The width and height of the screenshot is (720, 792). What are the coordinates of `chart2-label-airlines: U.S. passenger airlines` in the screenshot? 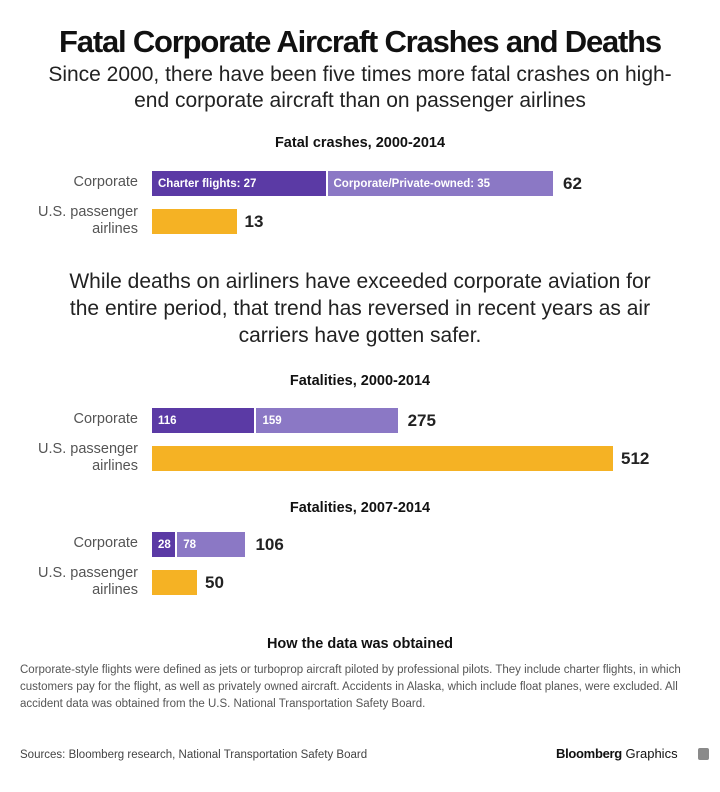 It's located at (88, 457).